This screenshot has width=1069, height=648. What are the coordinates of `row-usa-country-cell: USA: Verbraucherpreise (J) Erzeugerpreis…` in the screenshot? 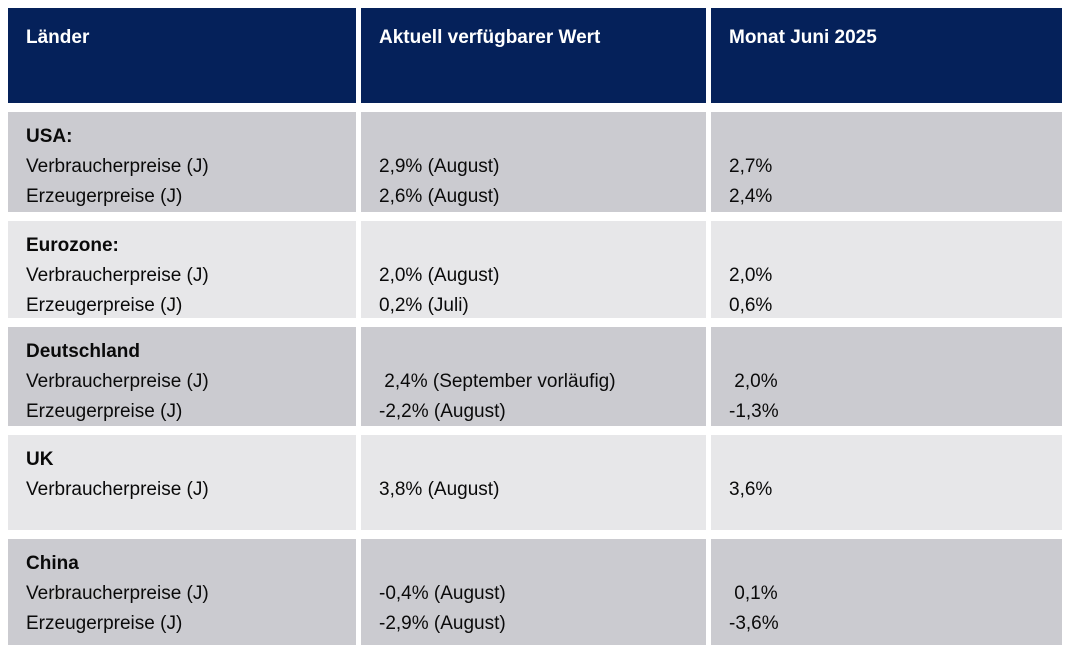 It's located at (182, 162).